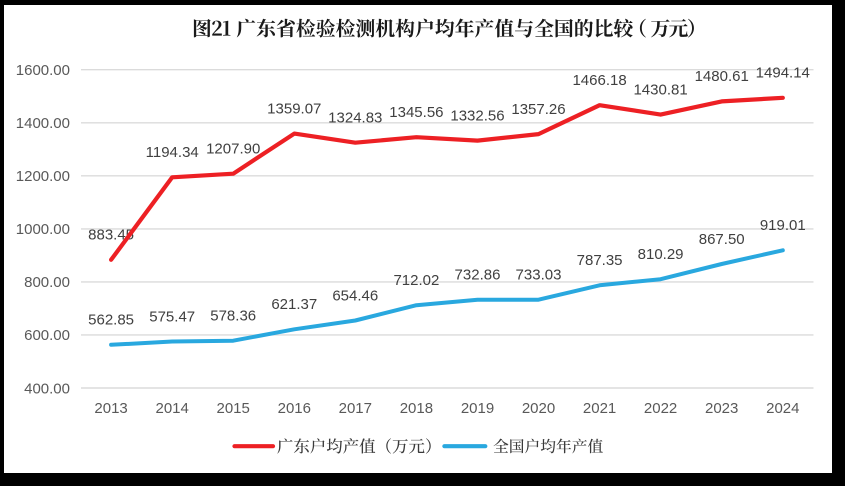  Describe the element at coordinates (110, 408) in the screenshot. I see `svg-text: 2013` at that location.